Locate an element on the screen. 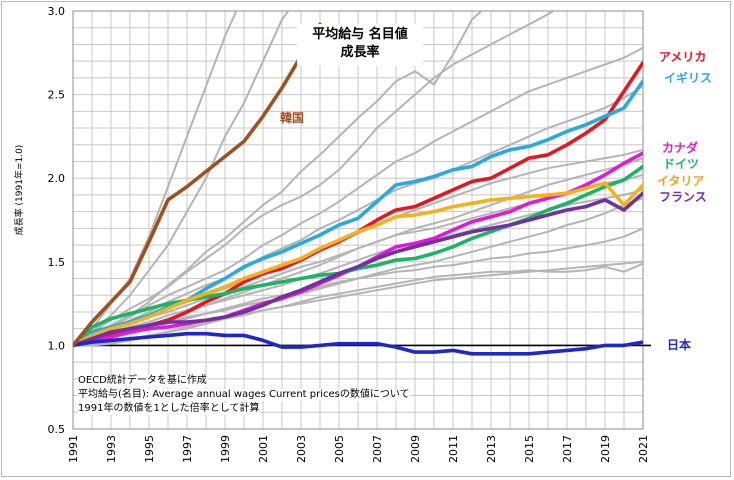  label-korea: 韓国 is located at coordinates (292, 118).